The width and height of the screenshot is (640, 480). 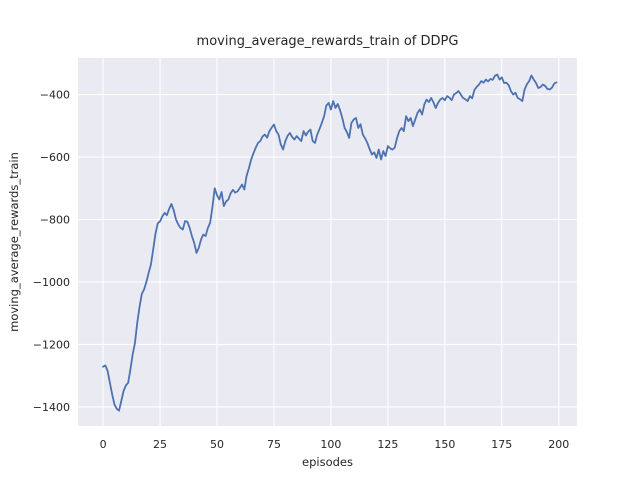 I want to click on x-tick-label: 25, so click(x=160, y=444).